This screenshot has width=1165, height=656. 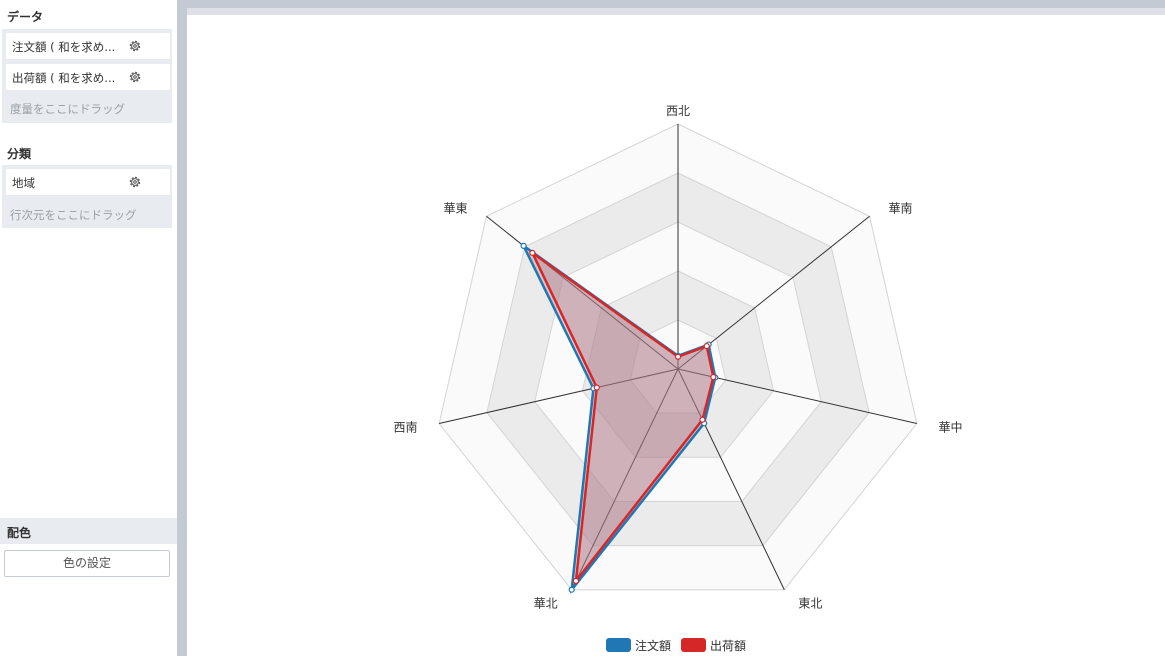 I want to click on radar-category-label: 東北, so click(x=810, y=603).